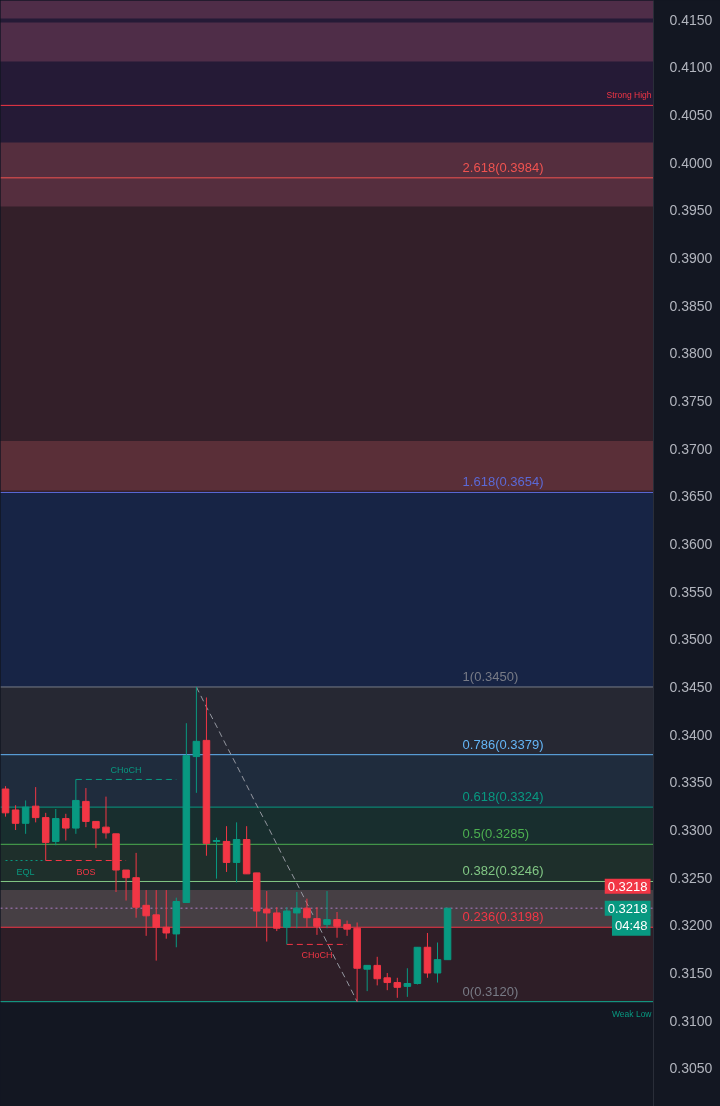 The height and width of the screenshot is (1106, 720). What do you see at coordinates (86, 871) in the screenshot?
I see `series-label: BOS` at bounding box center [86, 871].